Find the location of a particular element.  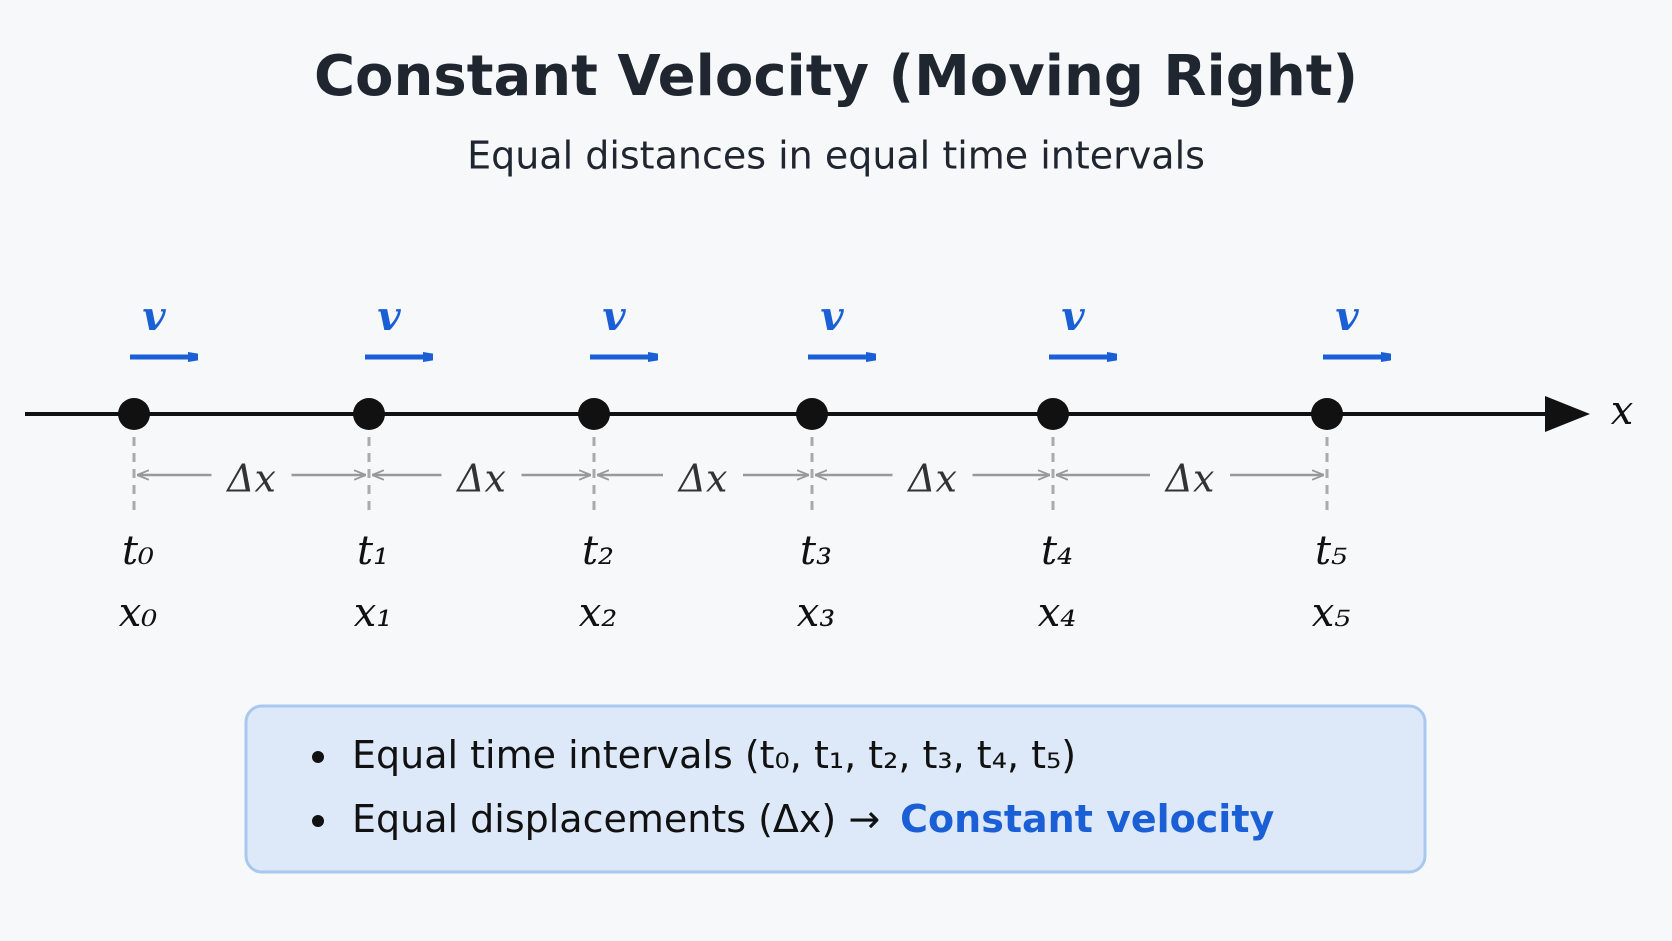

axis-arrowhead is located at coordinates (1567, 414).